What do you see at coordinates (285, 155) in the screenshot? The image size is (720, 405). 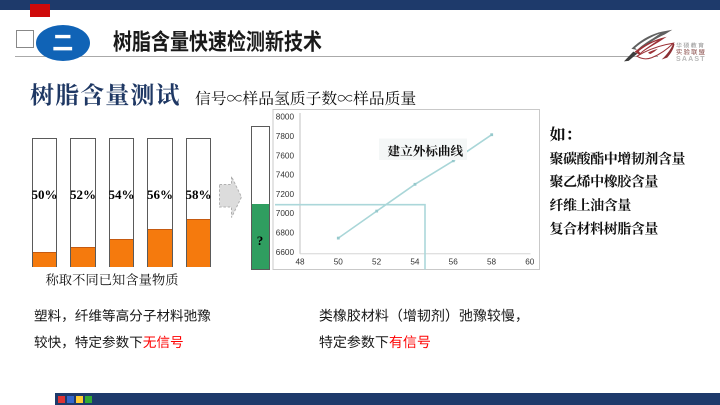 I see `svg-text: 7600` at bounding box center [285, 155].